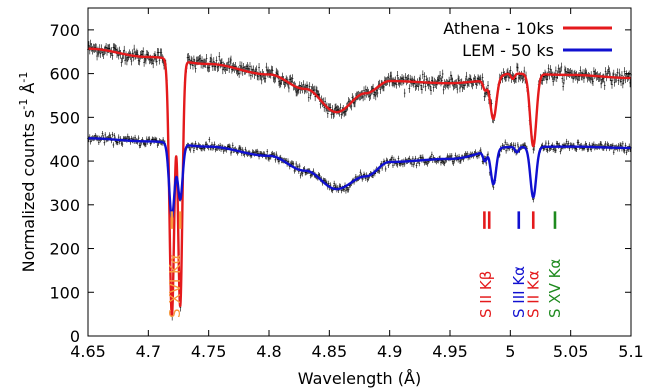  Describe the element at coordinates (175, 286) in the screenshot. I see `line-annotation: S XVI Kα` at that location.